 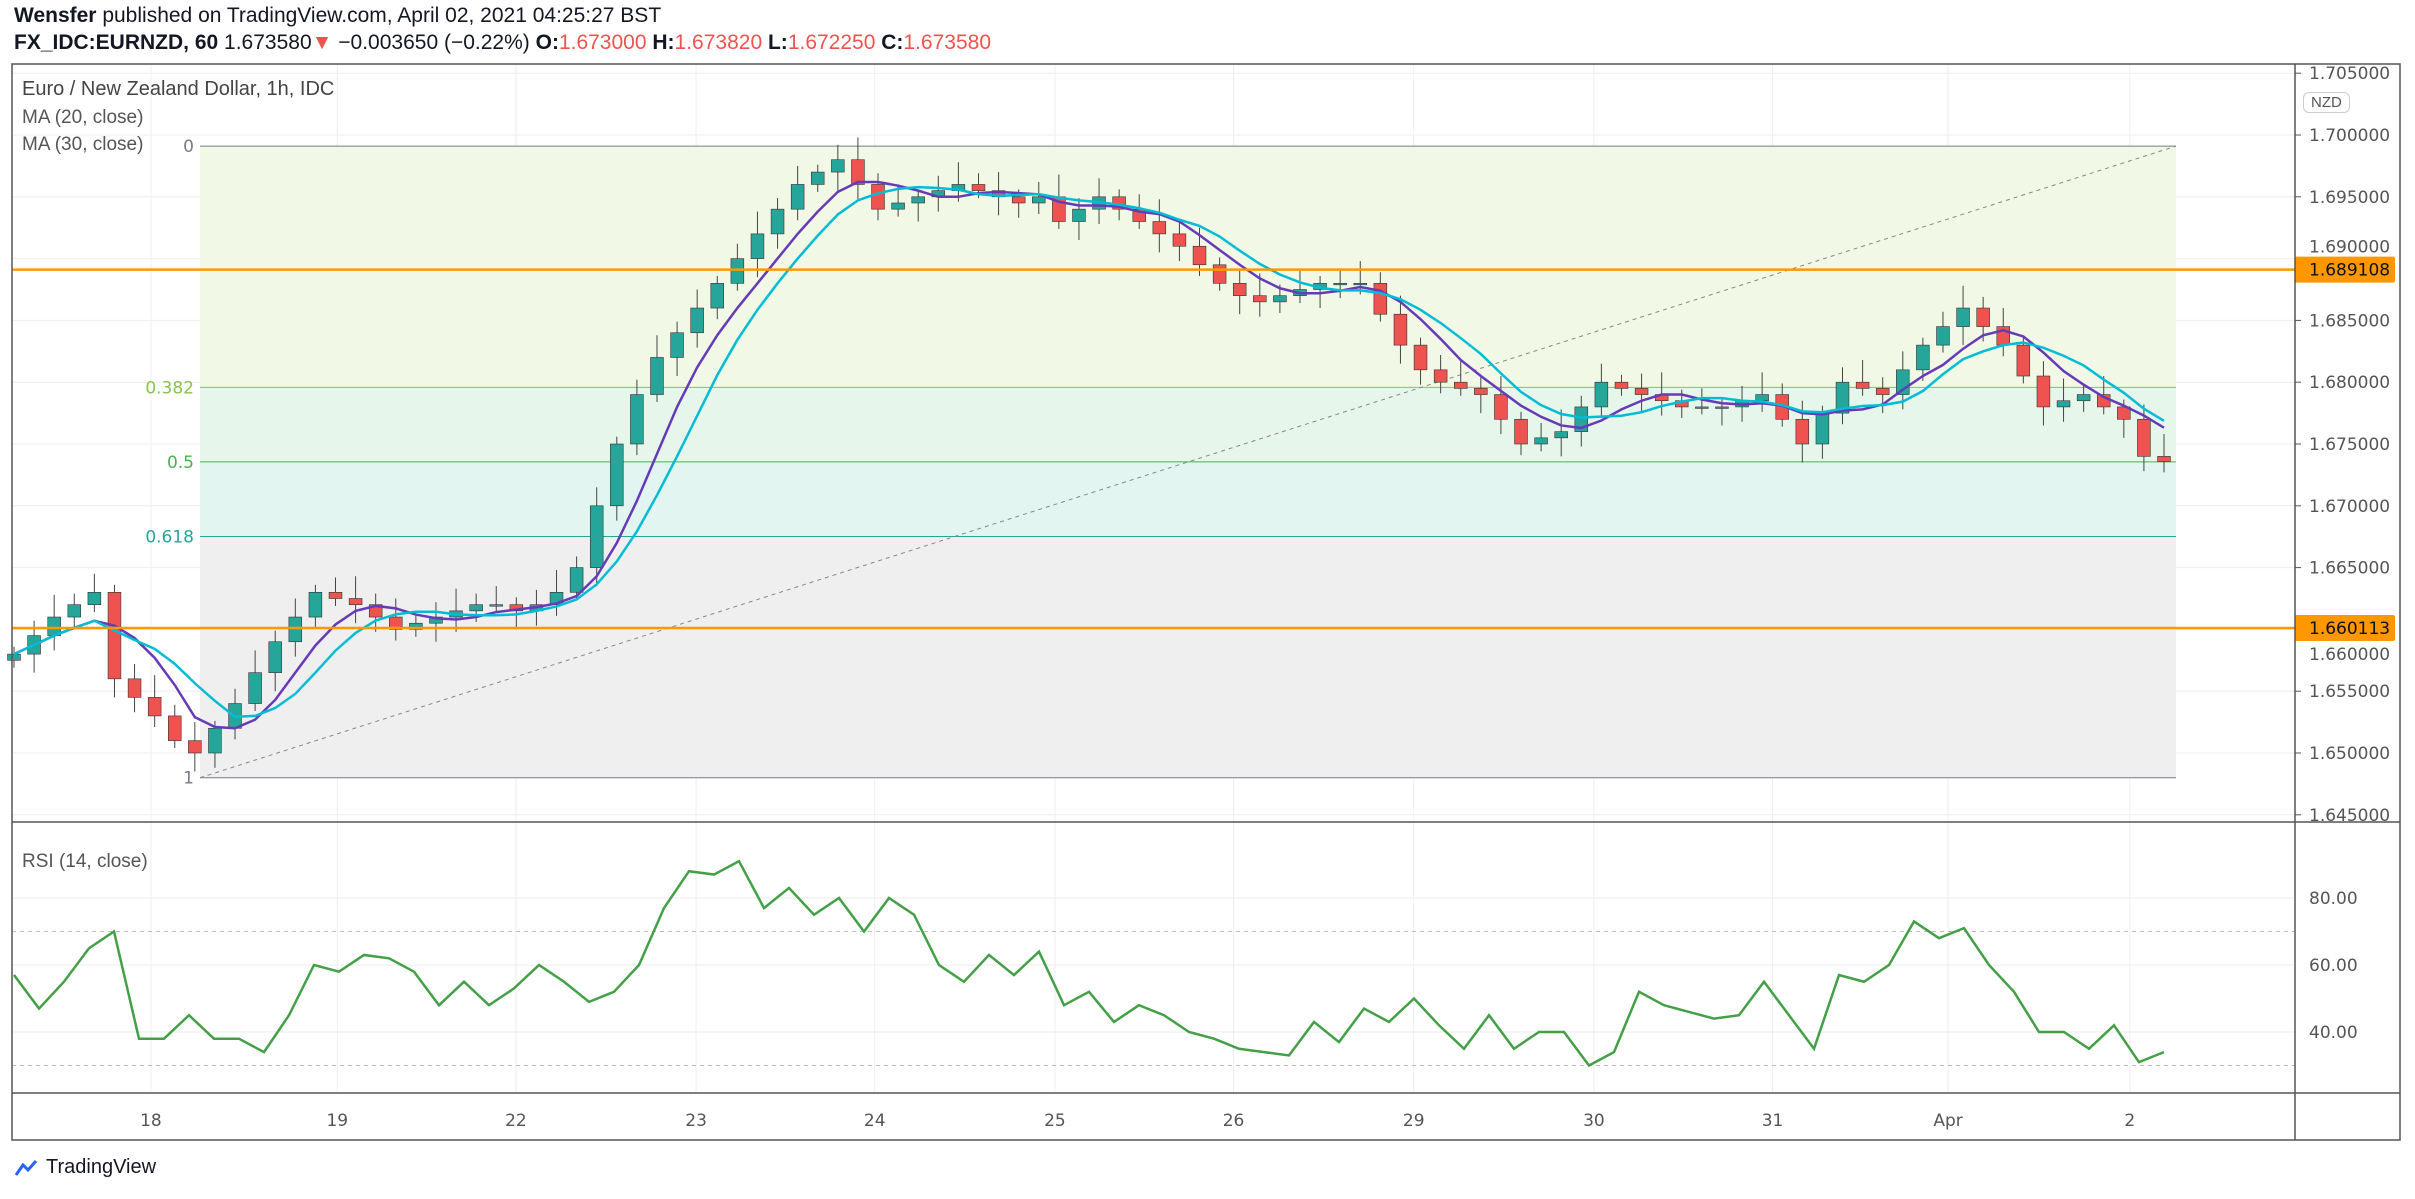 What do you see at coordinates (1947, 1121) in the screenshot?
I see `date-tick-label: Apr` at bounding box center [1947, 1121].